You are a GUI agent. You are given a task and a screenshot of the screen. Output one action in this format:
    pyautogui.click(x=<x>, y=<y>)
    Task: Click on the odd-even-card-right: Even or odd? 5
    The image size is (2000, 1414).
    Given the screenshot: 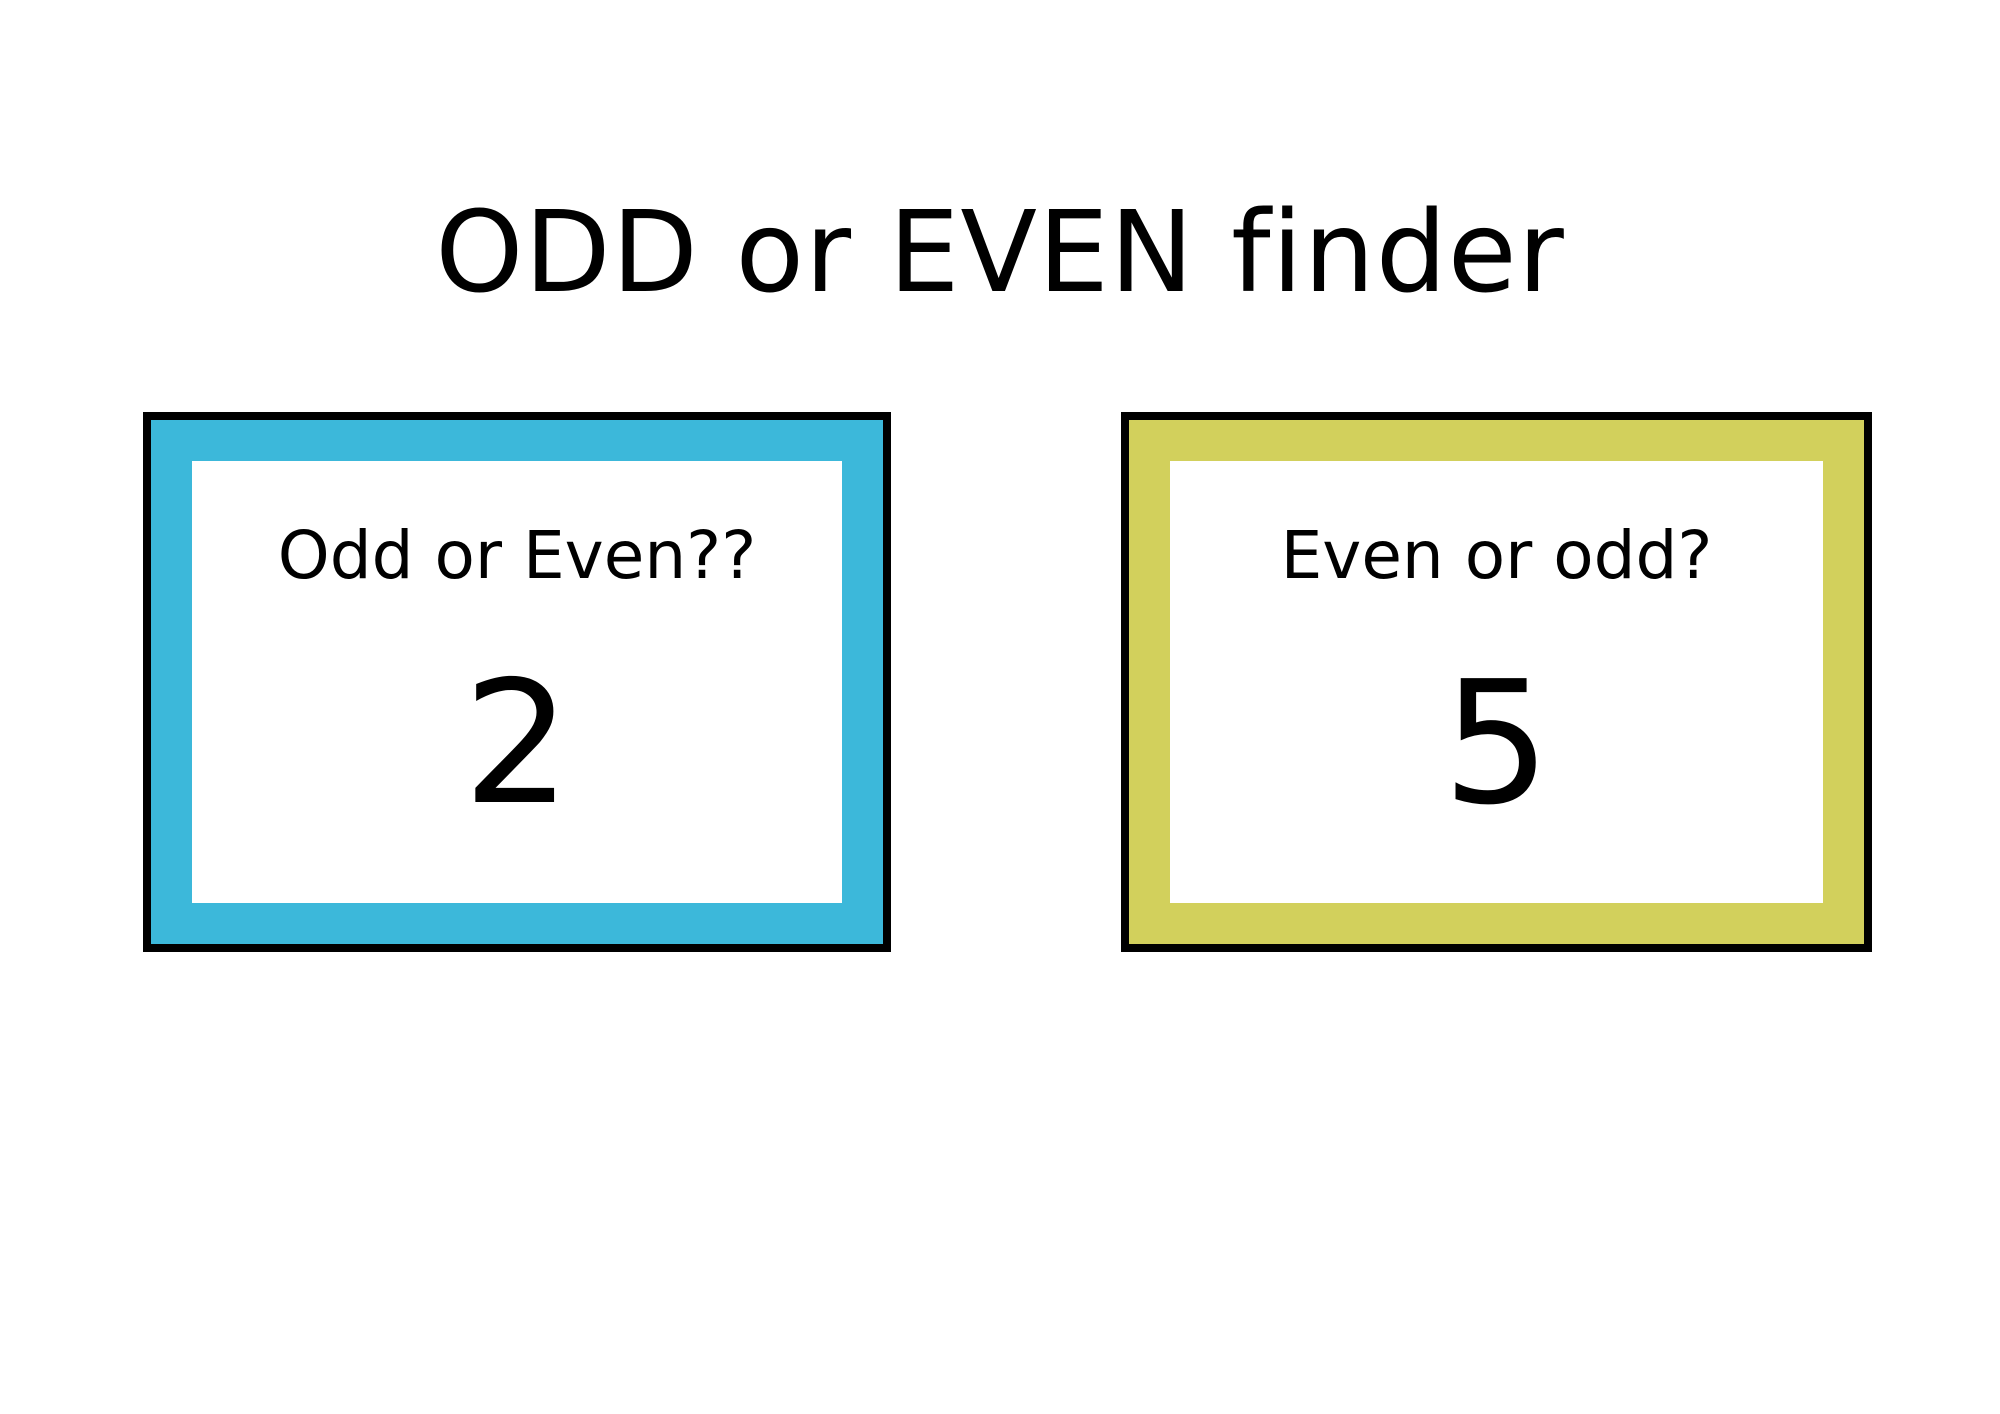 What is the action you would take?
    pyautogui.click(x=1496, y=682)
    